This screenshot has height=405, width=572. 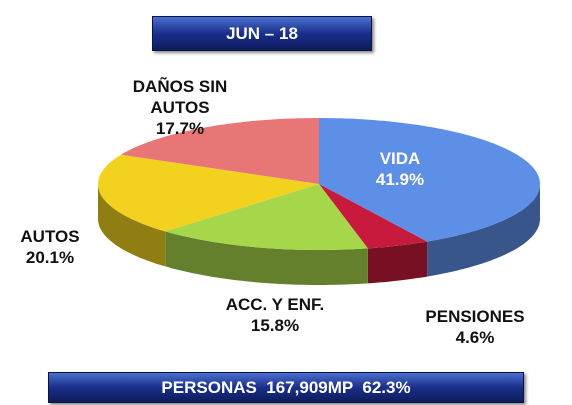 I want to click on value-label: 20.1%, so click(x=50, y=257).